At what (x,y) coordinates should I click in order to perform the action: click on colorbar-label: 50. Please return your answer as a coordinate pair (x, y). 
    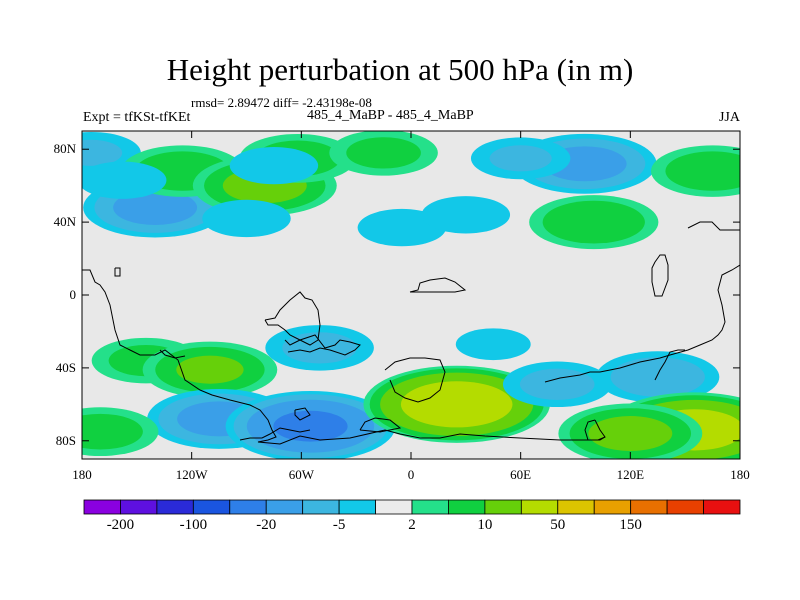
    Looking at the image, I should click on (558, 525).